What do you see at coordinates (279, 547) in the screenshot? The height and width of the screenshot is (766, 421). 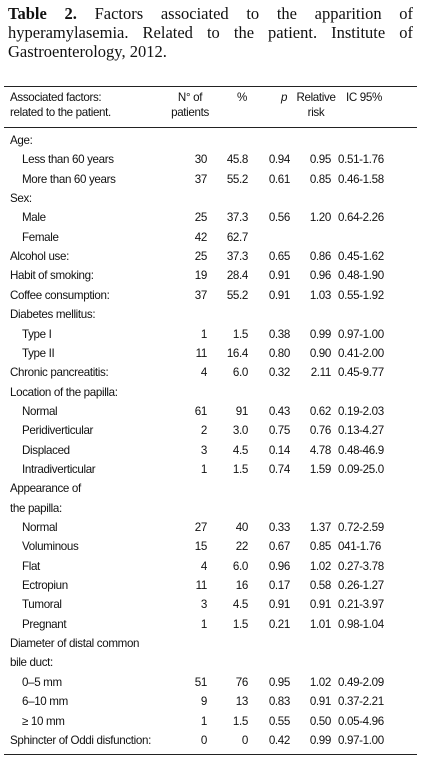 I see `cell: 0.67` at bounding box center [279, 547].